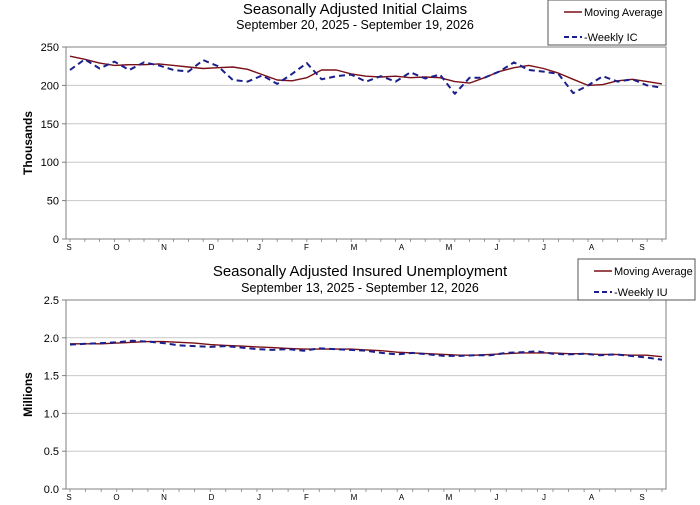 Image resolution: width=700 pixels, height=505 pixels. Describe the element at coordinates (50, 48) in the screenshot. I see `y-tick-label: 250` at that location.